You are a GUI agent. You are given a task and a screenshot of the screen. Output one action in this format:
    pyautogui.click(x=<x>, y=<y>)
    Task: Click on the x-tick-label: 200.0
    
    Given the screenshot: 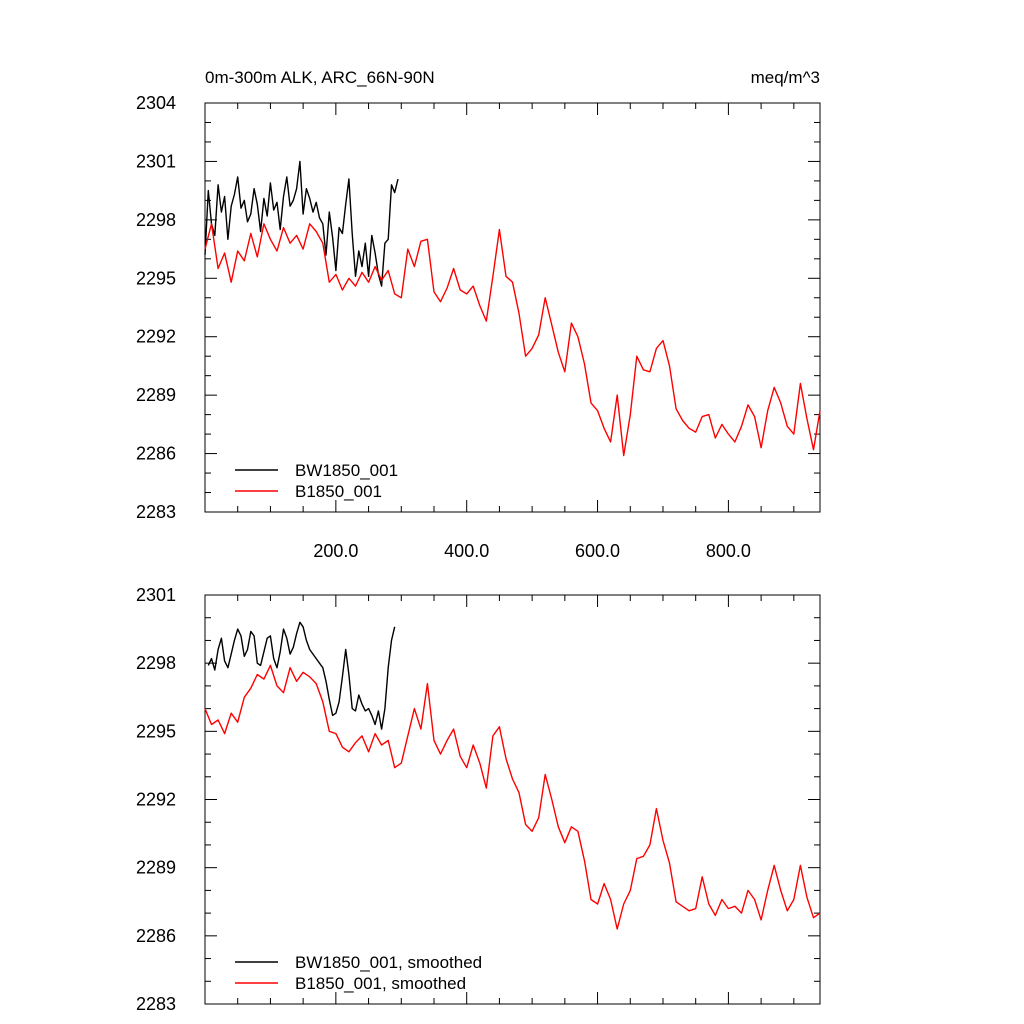 What is the action you would take?
    pyautogui.click(x=335, y=551)
    